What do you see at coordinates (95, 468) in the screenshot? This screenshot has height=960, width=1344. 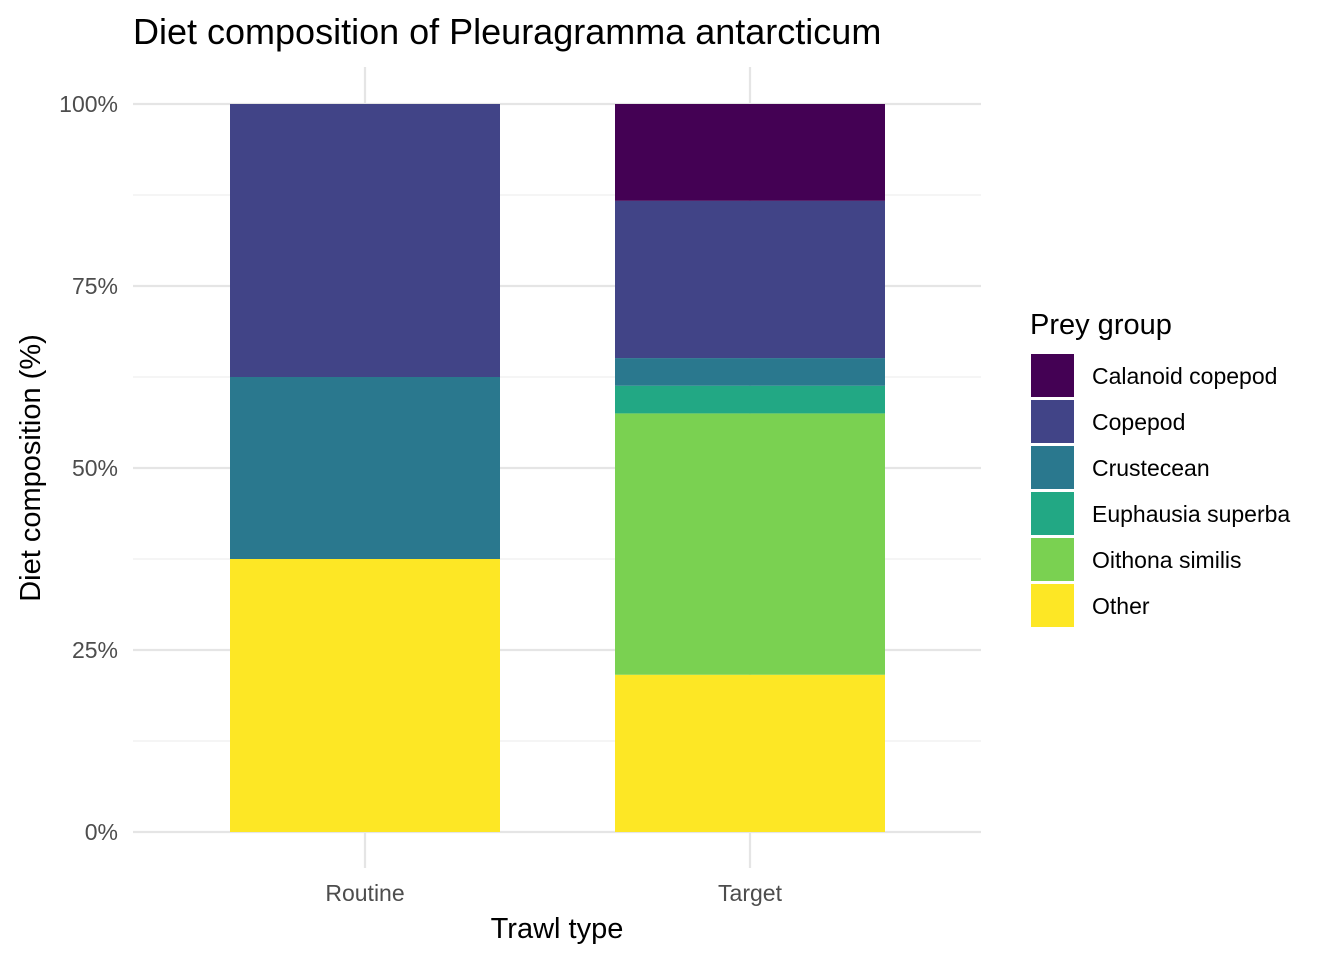 I see `y-tick-label: 50%` at bounding box center [95, 468].